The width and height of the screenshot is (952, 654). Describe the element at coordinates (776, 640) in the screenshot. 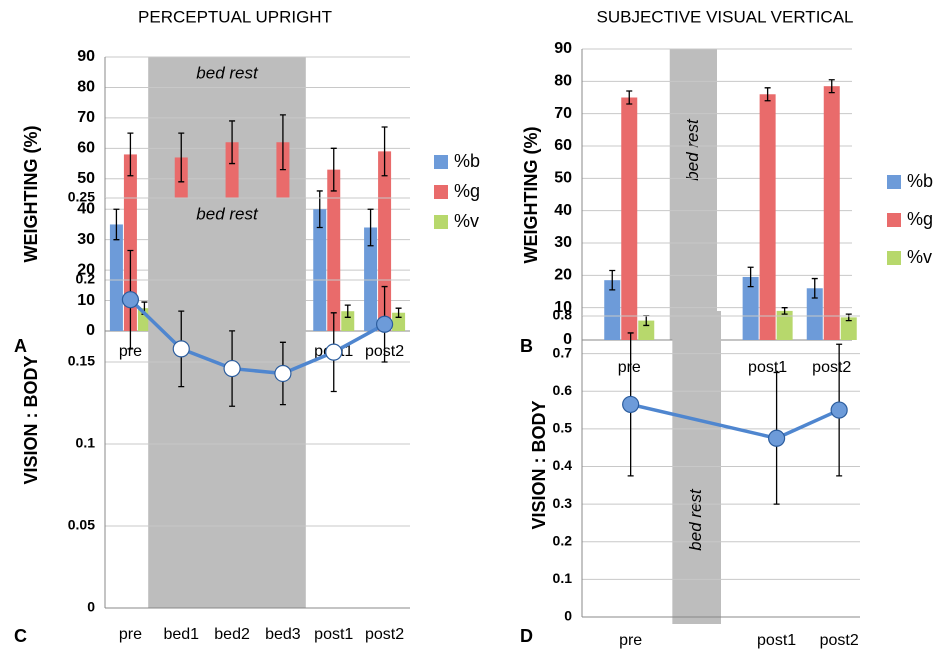

I see `x-tick-label: post1` at that location.